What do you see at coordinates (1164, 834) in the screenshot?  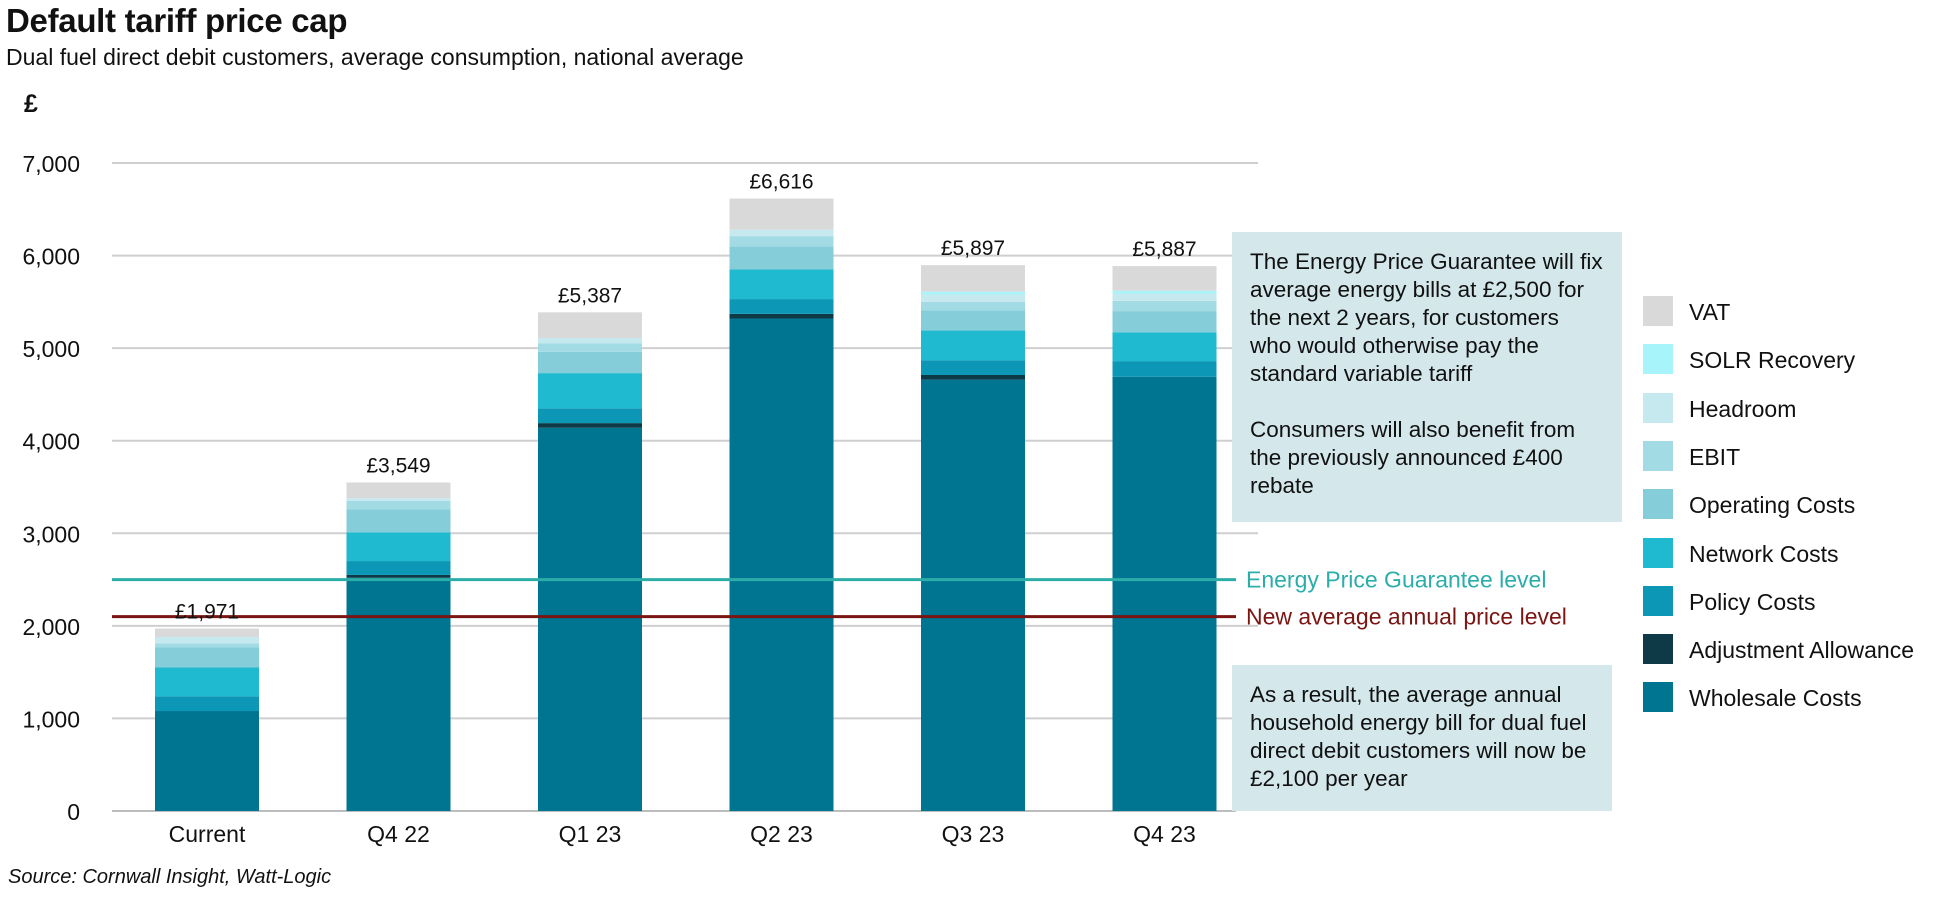 I see `x-tick-label: Q4 23` at bounding box center [1164, 834].